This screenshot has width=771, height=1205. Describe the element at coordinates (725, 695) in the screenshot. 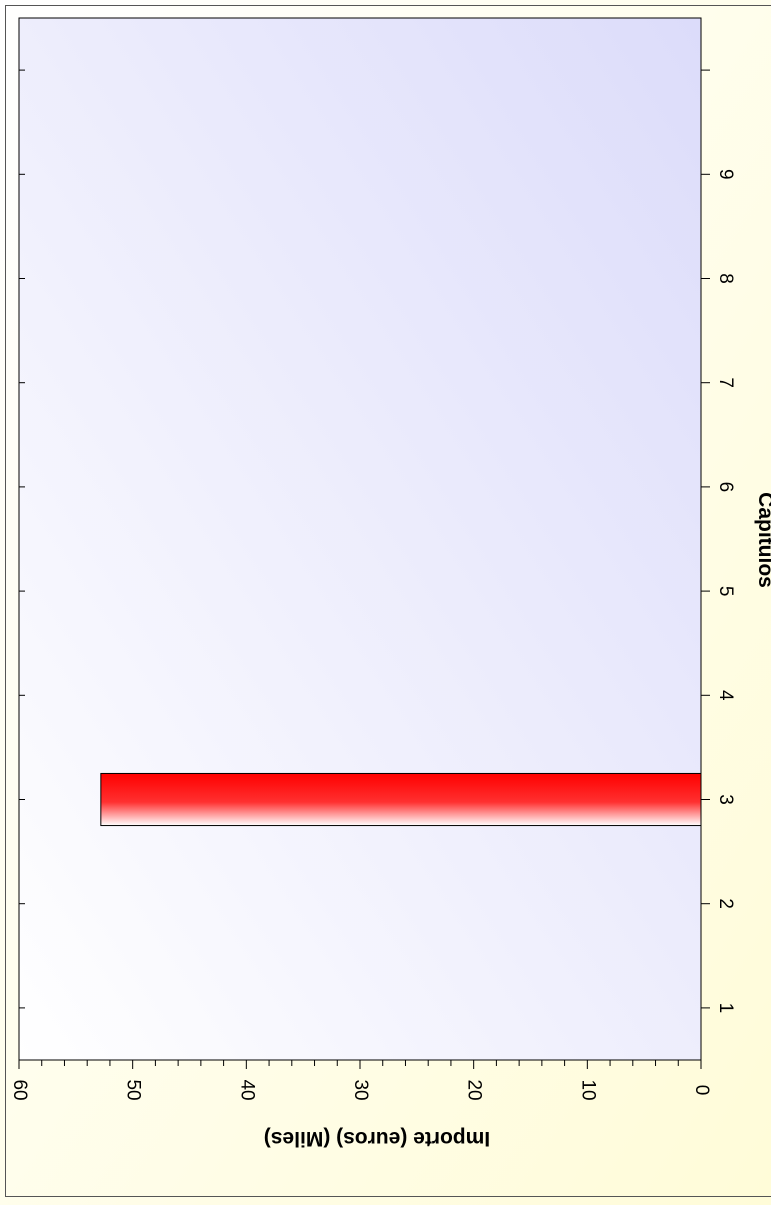

I see `category-axis-tick-label: 4` at that location.